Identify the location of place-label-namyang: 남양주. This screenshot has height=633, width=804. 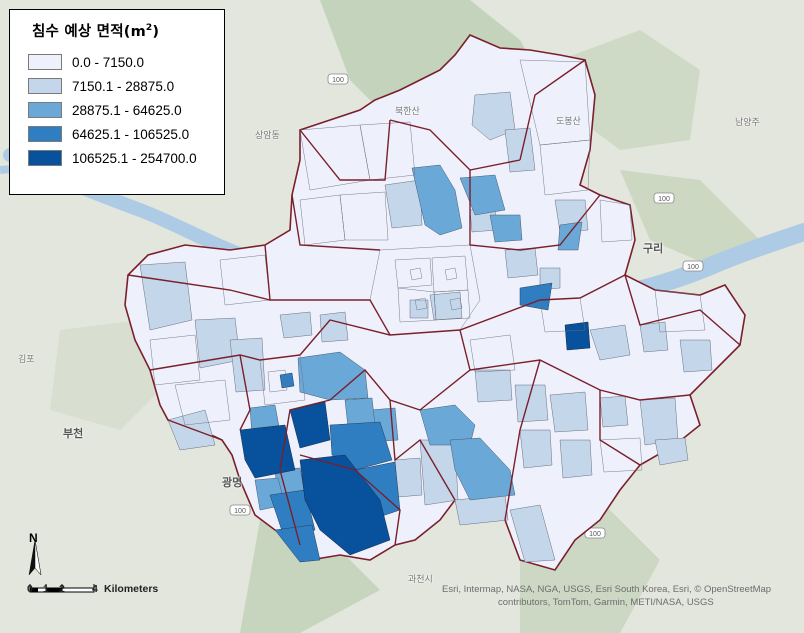
(747, 123).